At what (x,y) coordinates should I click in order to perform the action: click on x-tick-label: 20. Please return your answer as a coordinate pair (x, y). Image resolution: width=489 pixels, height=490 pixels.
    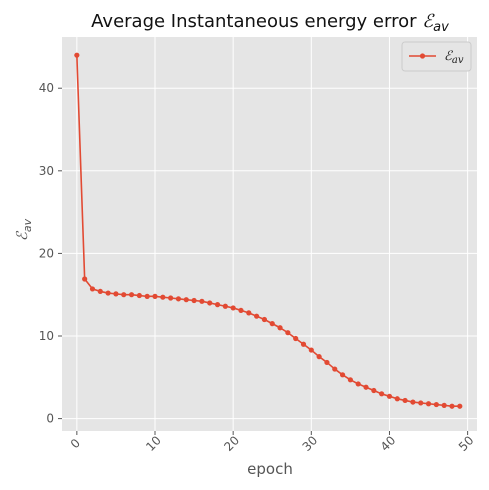
    Looking at the image, I should click on (231, 443).